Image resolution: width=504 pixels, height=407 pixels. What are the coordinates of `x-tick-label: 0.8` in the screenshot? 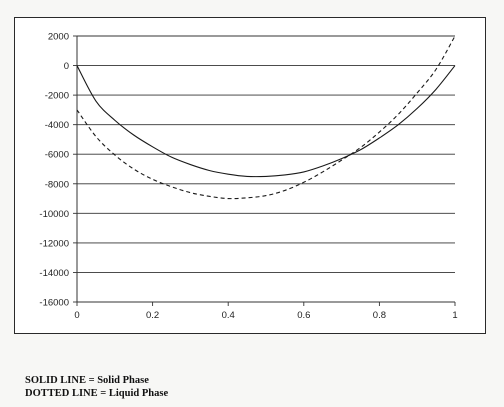 It's located at (379, 315).